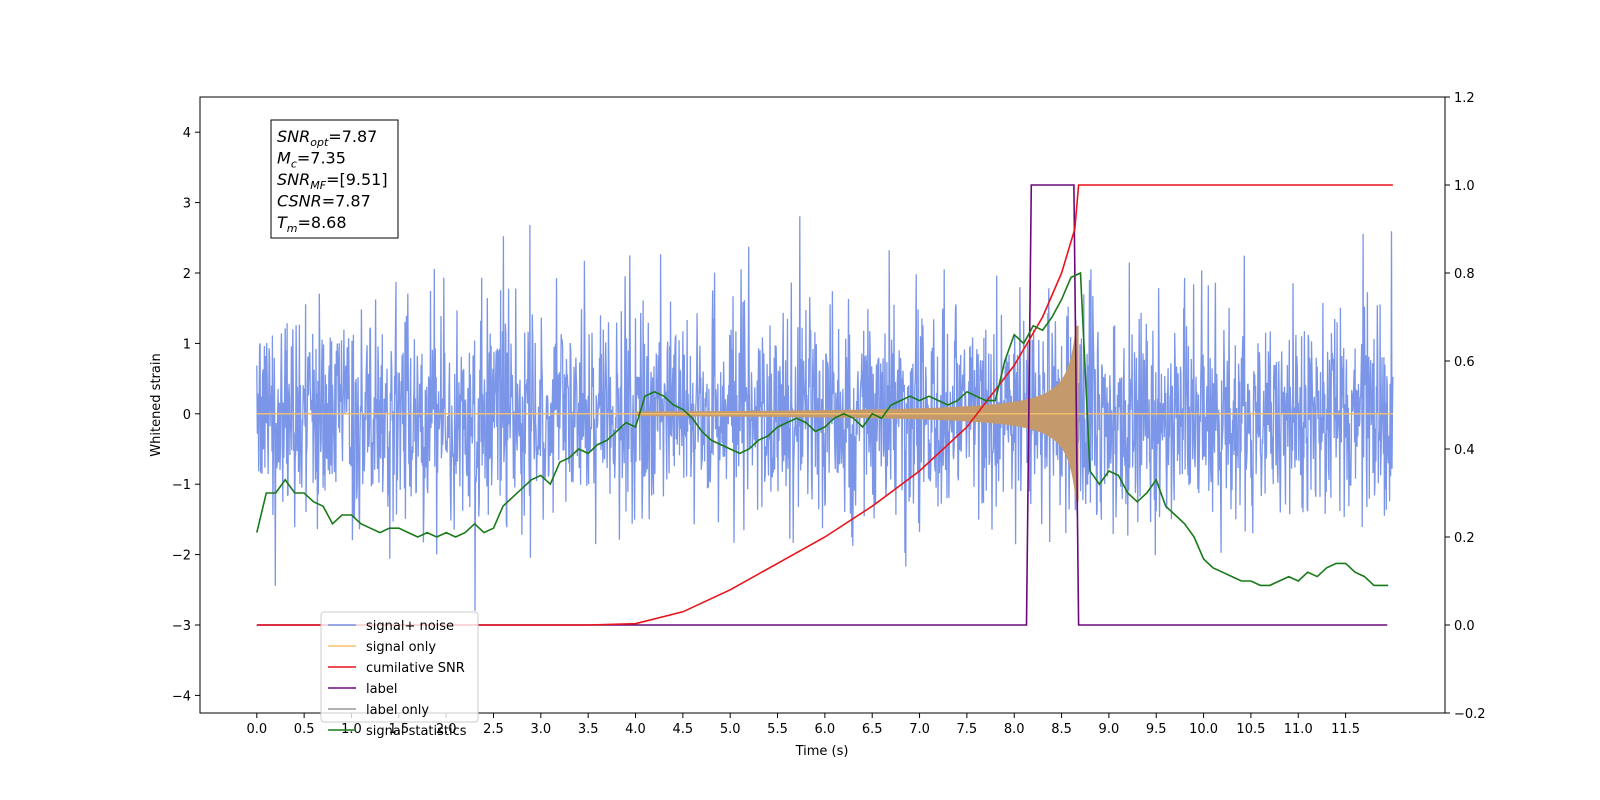 The width and height of the screenshot is (1600, 800). I want to click on x-tick-label: 2.5, so click(493, 729).